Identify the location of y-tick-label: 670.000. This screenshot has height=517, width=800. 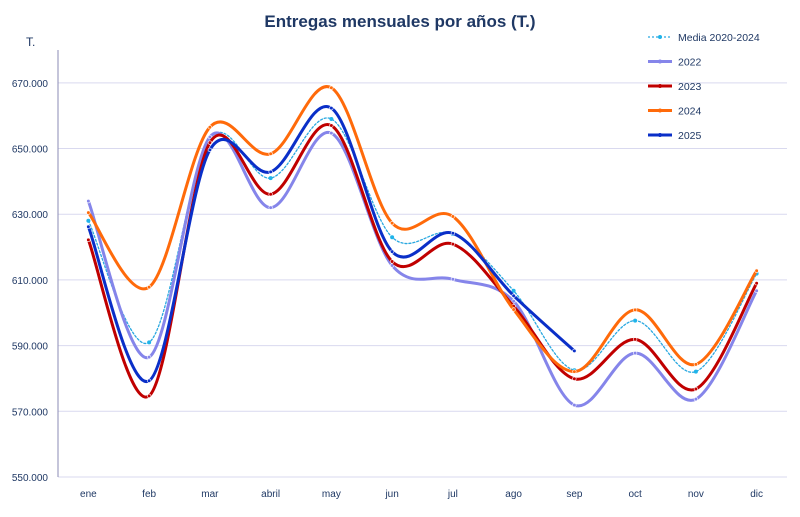
(30, 84).